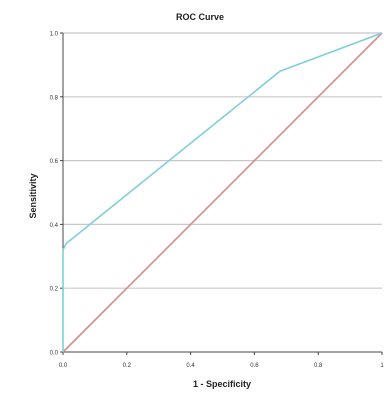  Describe the element at coordinates (54, 226) in the screenshot. I see `y-tick-label: 0.4` at that location.